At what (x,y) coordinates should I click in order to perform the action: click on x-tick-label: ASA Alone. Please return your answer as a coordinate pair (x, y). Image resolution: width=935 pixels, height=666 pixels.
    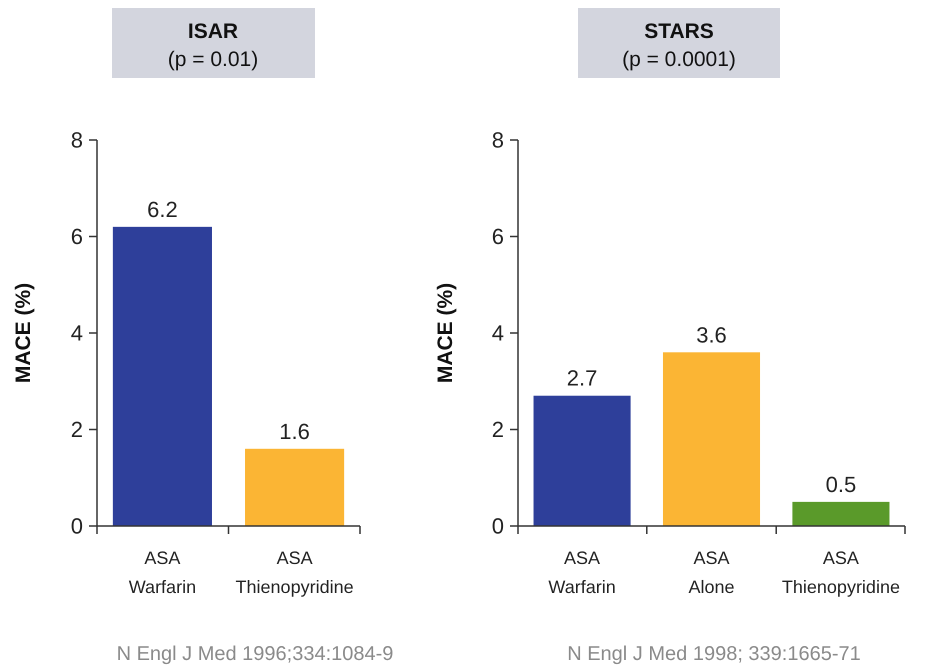
    Looking at the image, I should click on (711, 572).